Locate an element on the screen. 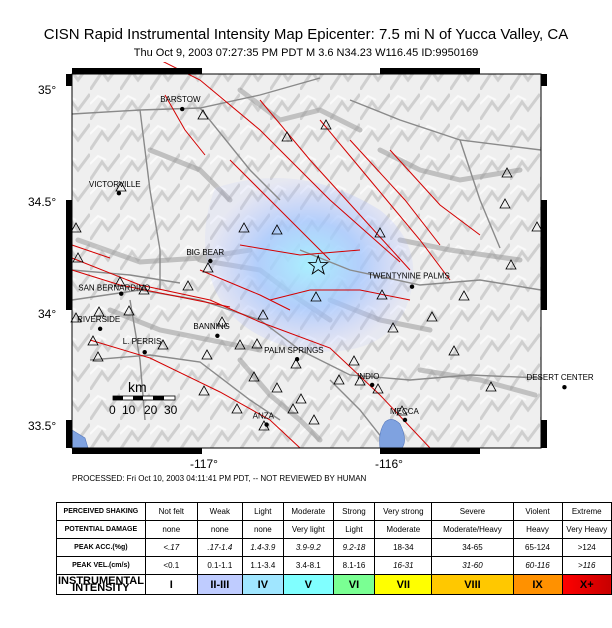 The height and width of the screenshot is (628, 612). scale-bar: km 0 10 20 30 is located at coordinates (143, 398).